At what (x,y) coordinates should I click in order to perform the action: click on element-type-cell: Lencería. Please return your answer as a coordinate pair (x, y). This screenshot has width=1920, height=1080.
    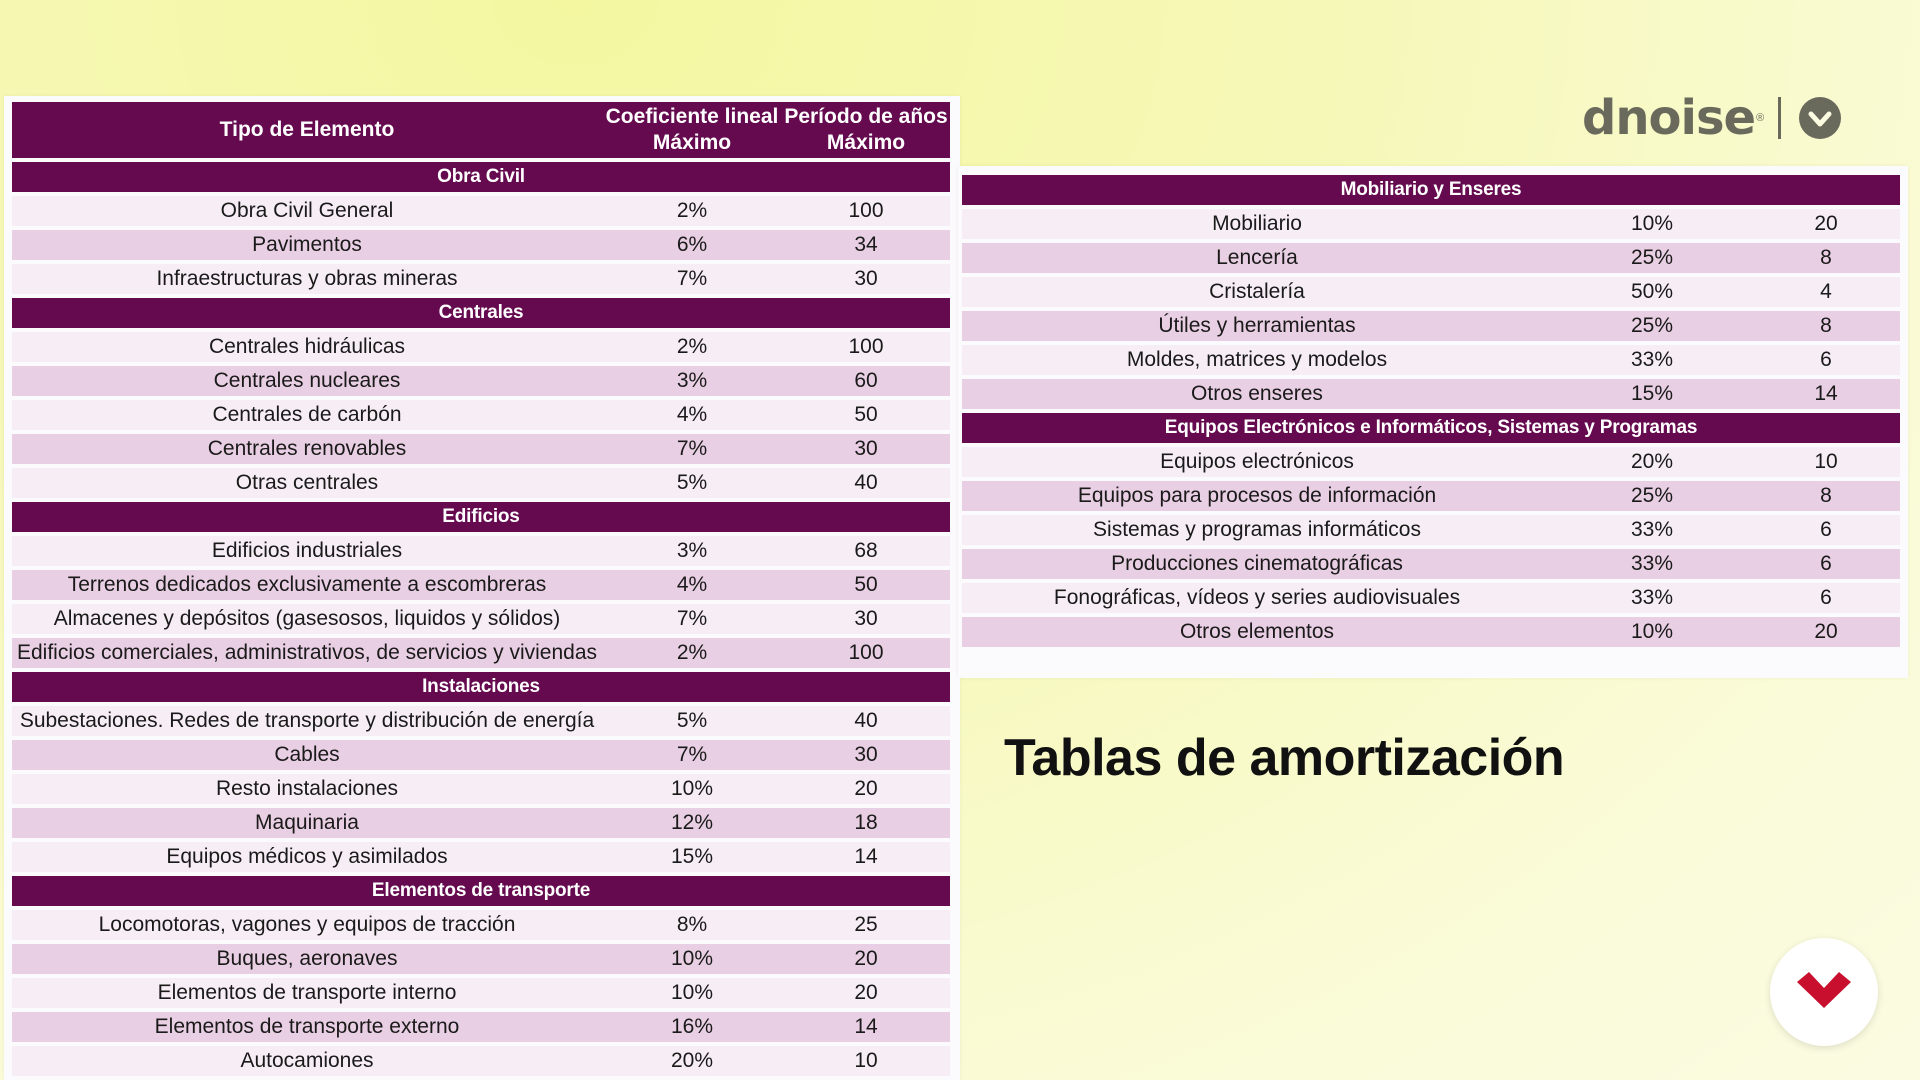
    Looking at the image, I should click on (1257, 258).